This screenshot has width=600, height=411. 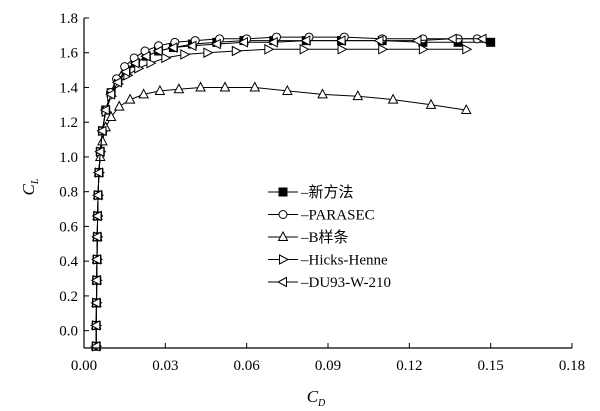 What do you see at coordinates (68, 193) in the screenshot?
I see `y-tick-label: 0.8` at bounding box center [68, 193].